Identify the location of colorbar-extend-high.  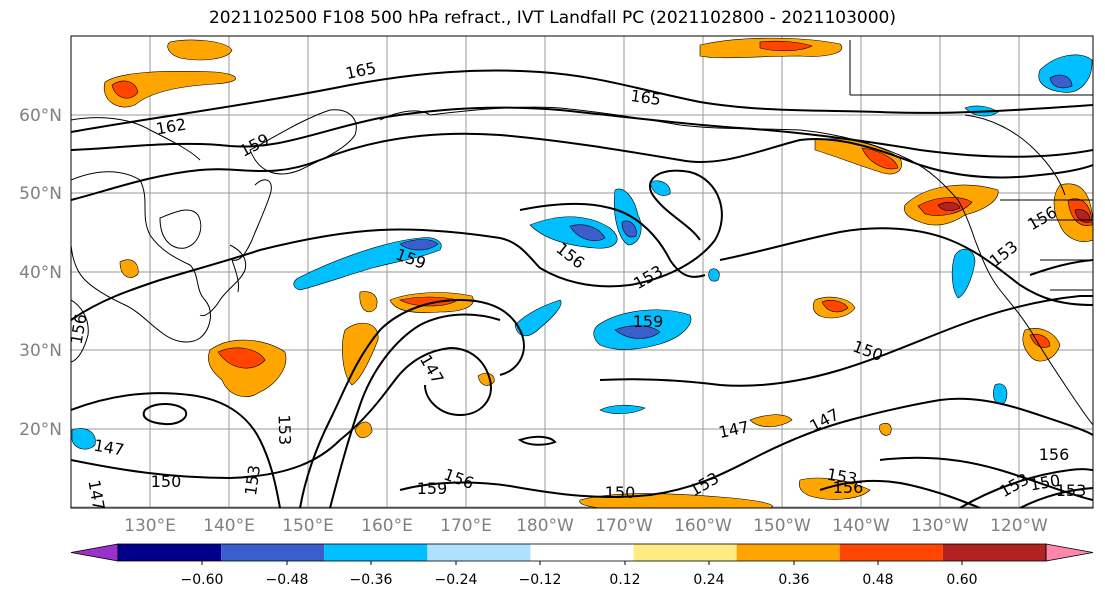
(1069, 552).